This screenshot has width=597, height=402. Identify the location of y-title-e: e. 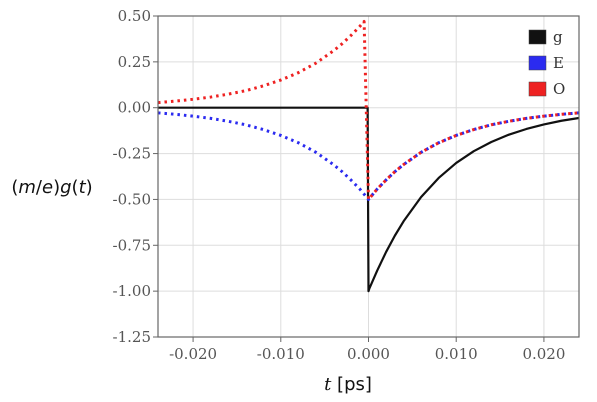
(47, 187).